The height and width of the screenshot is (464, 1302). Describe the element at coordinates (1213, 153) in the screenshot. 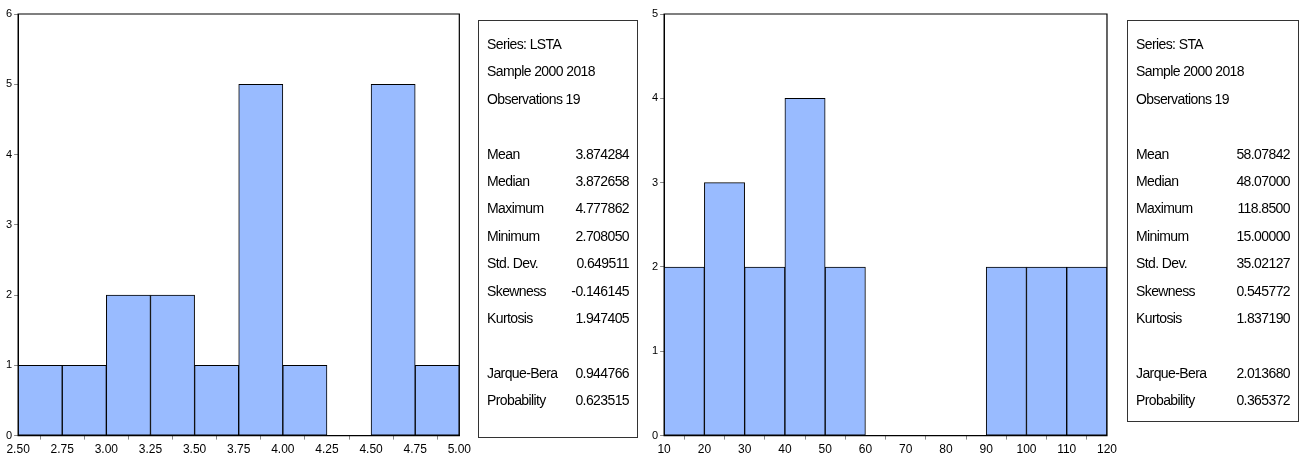

I see `text: Mean 58.07842` at that location.